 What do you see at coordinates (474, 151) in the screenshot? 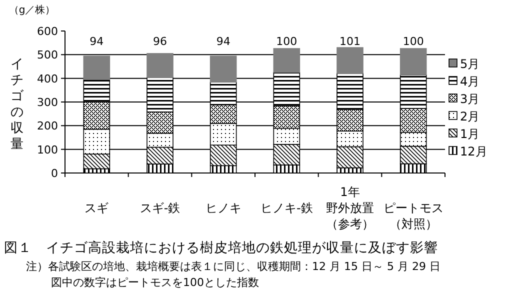
I see `legend-label: 12月` at bounding box center [474, 151].